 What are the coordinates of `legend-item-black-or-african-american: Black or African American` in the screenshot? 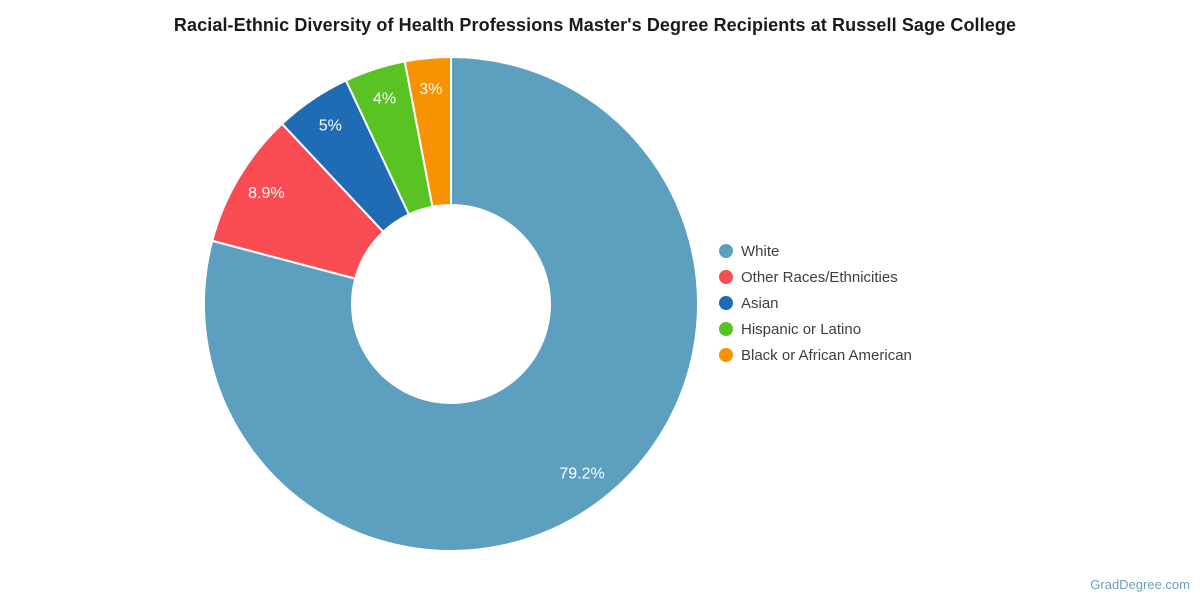 It's located at (815, 355).